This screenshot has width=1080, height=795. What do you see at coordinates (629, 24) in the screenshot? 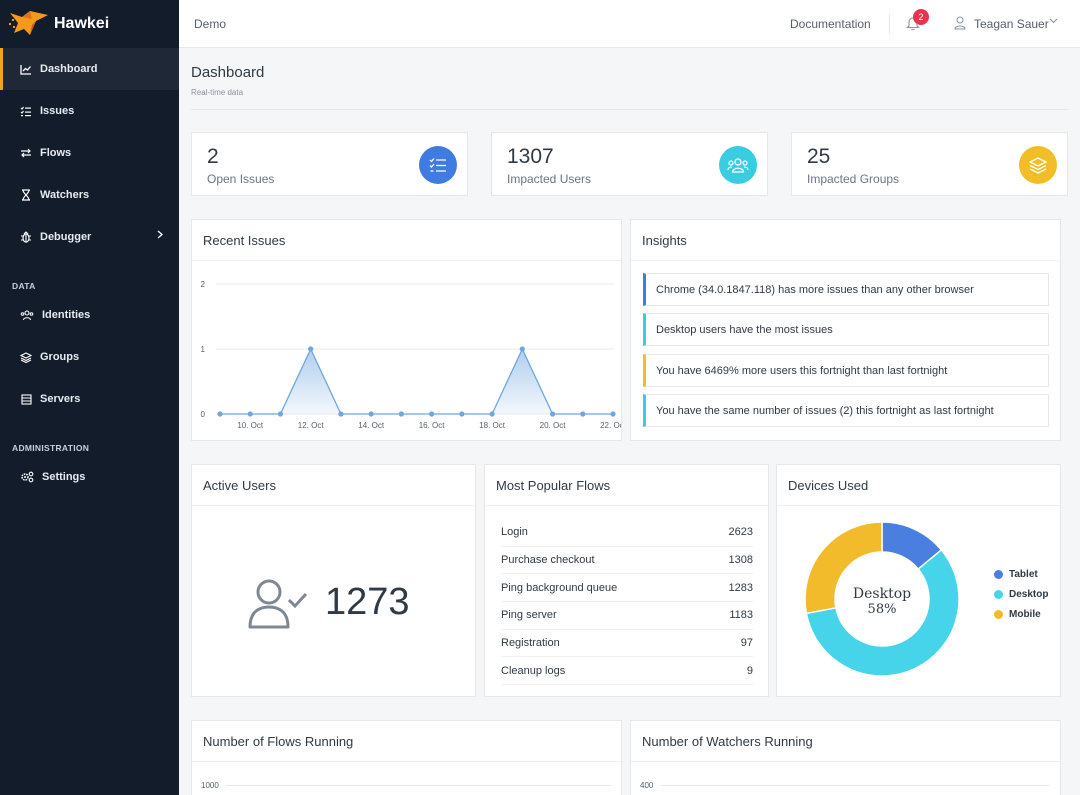
I see `topbar: Demo Documentation 2 Teagan Sauer` at bounding box center [629, 24].